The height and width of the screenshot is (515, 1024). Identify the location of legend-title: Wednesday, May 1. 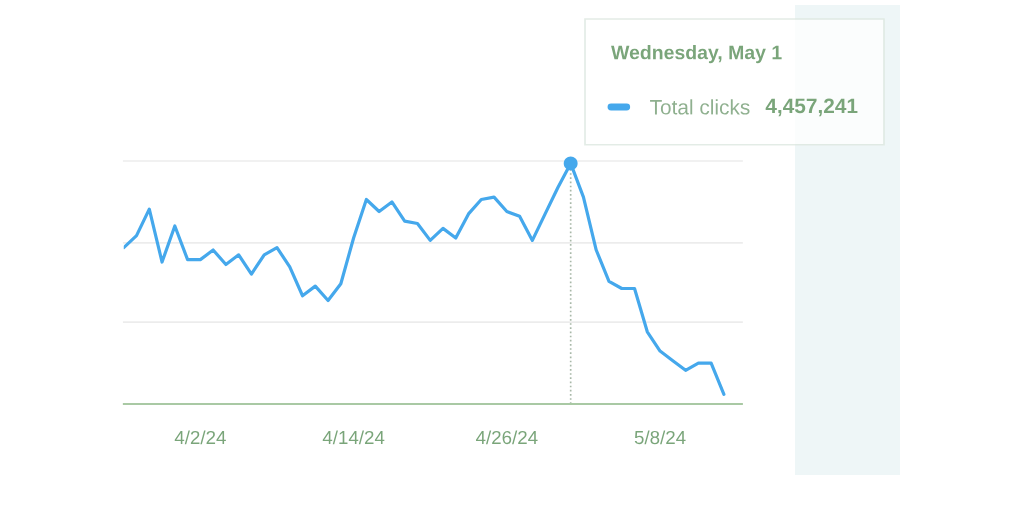
(696, 54).